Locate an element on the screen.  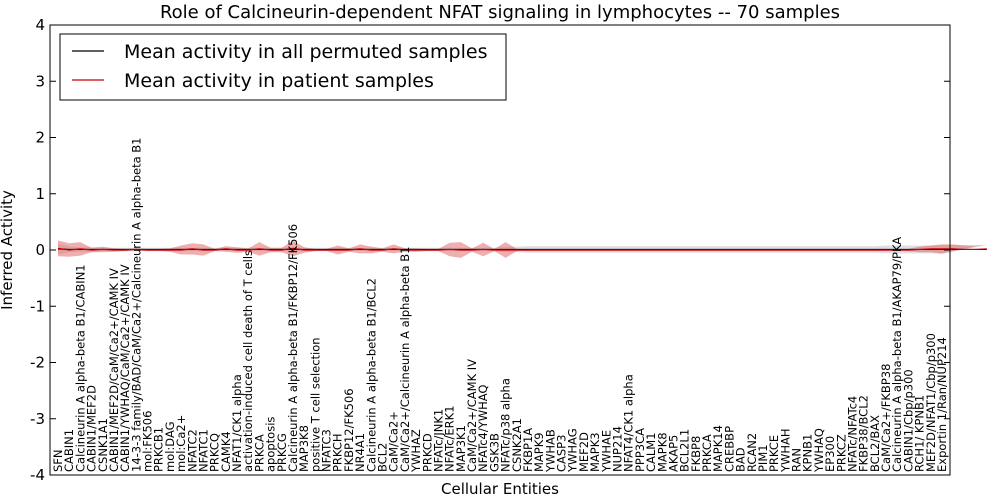
x-tick-label: BCL2/BAX is located at coordinates (875, 443).